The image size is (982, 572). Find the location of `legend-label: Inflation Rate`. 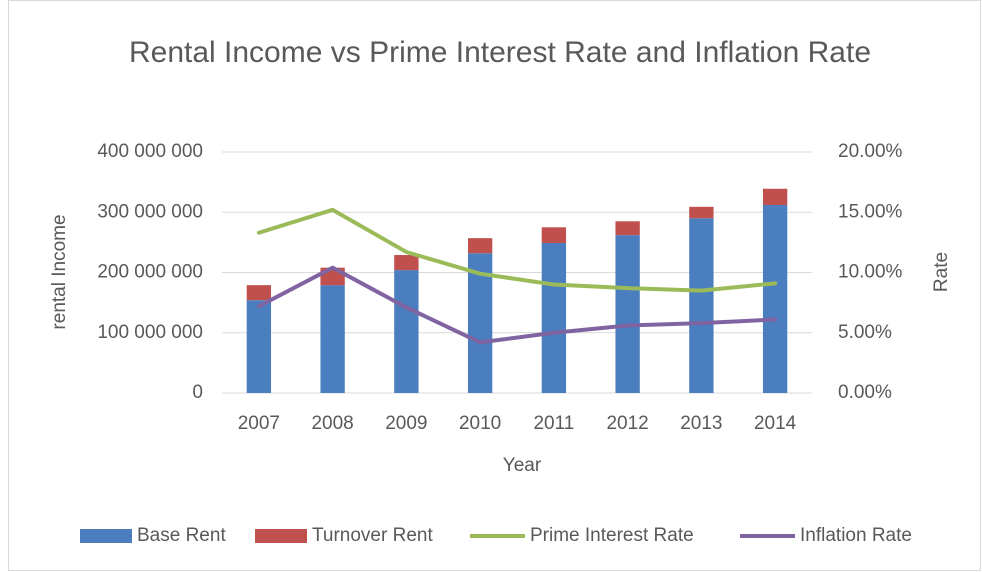

legend-label: Inflation Rate is located at coordinates (856, 535).